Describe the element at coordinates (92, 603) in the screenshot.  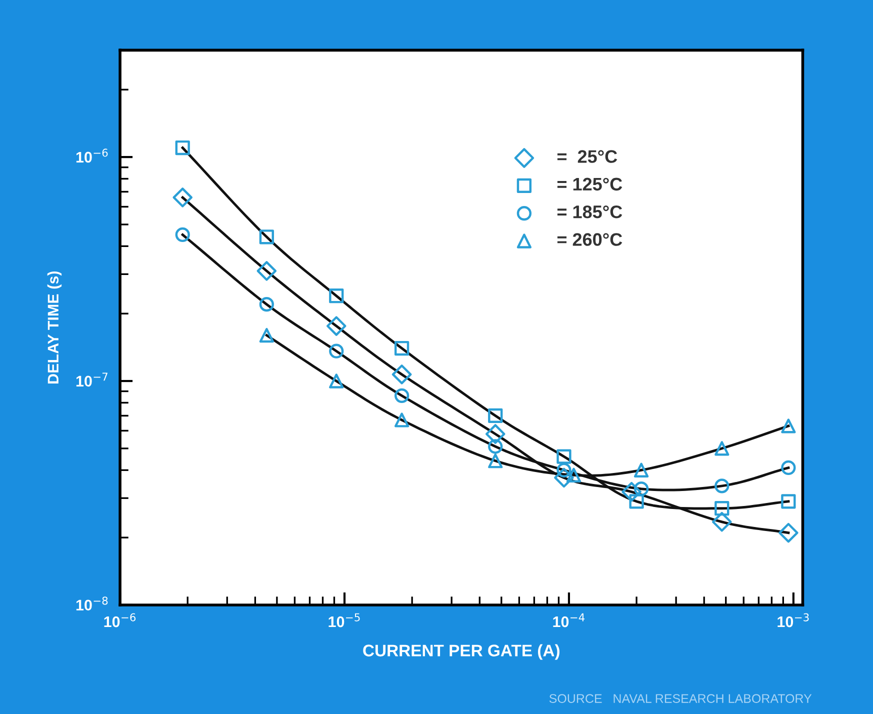
I see `y-tick-label: 10$^{−8}$` at that location.